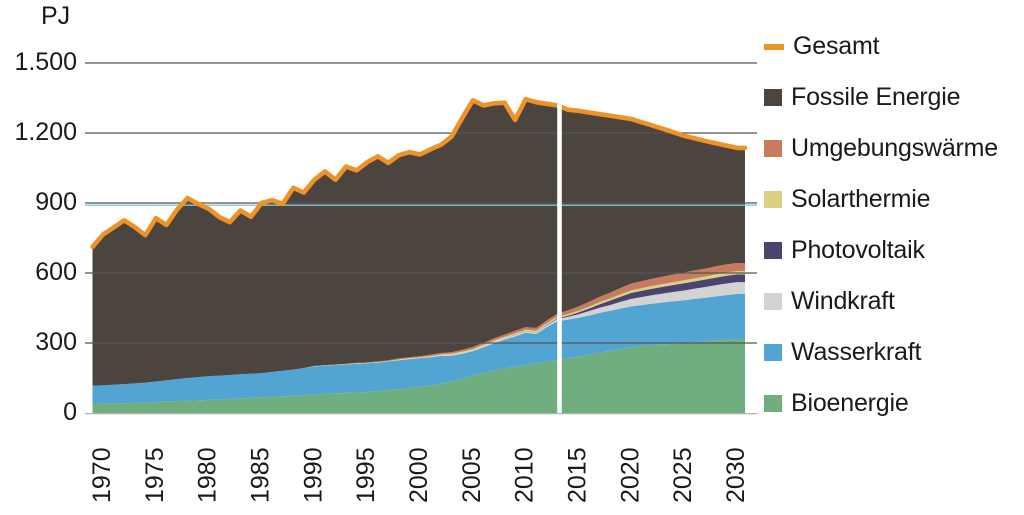 This screenshot has width=1024, height=515. I want to click on legend-item-solarthermie: Solarthermie, so click(881, 199).